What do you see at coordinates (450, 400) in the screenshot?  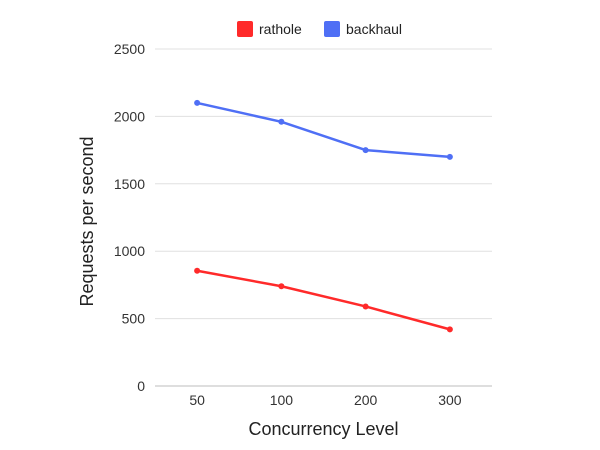 I see `x-tick-label: 300` at bounding box center [450, 400].